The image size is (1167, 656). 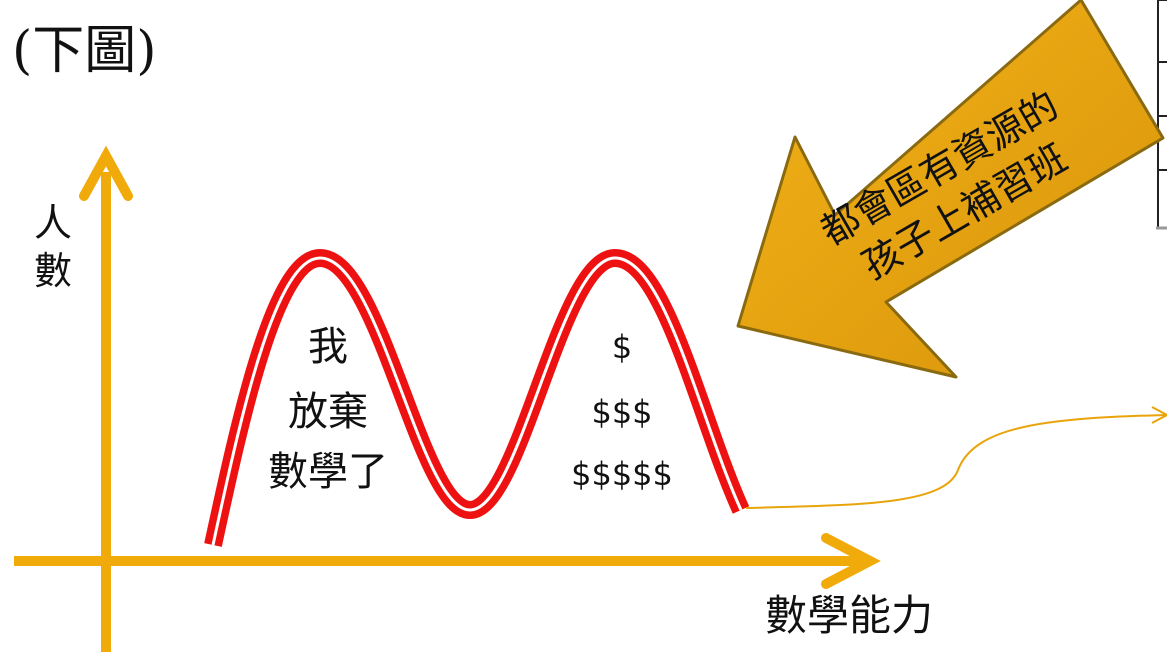 I want to click on x-axis, so click(x=447, y=561).